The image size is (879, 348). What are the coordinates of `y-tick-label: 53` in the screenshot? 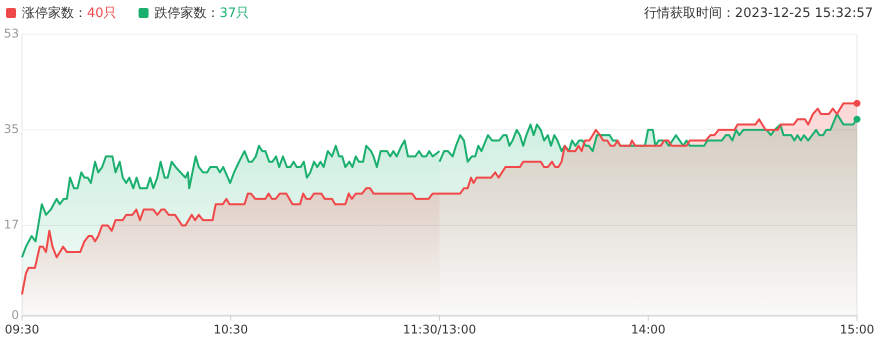 It's located at (11, 33).